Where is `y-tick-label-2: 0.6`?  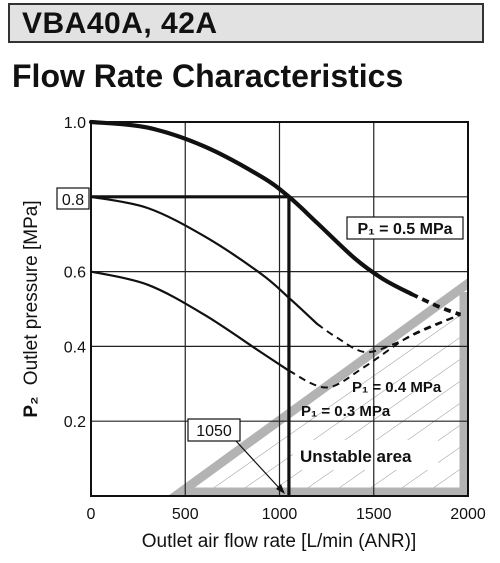
y-tick-label-2: 0.6 is located at coordinates (75, 273).